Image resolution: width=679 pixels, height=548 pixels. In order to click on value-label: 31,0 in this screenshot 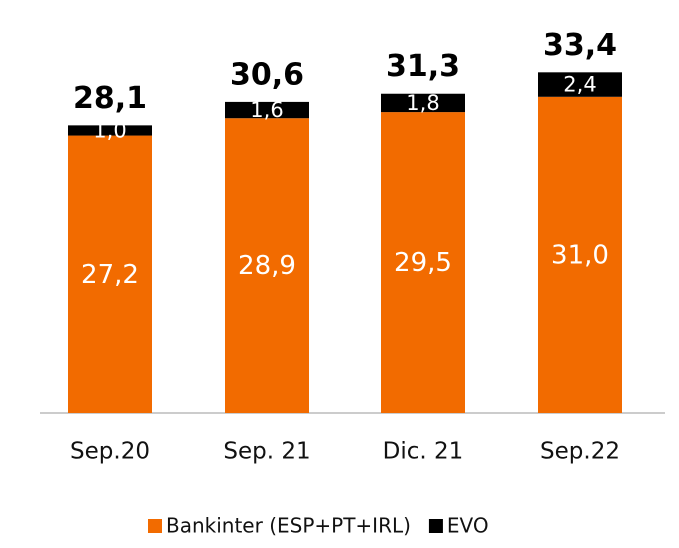, I will do `click(580, 255)`.